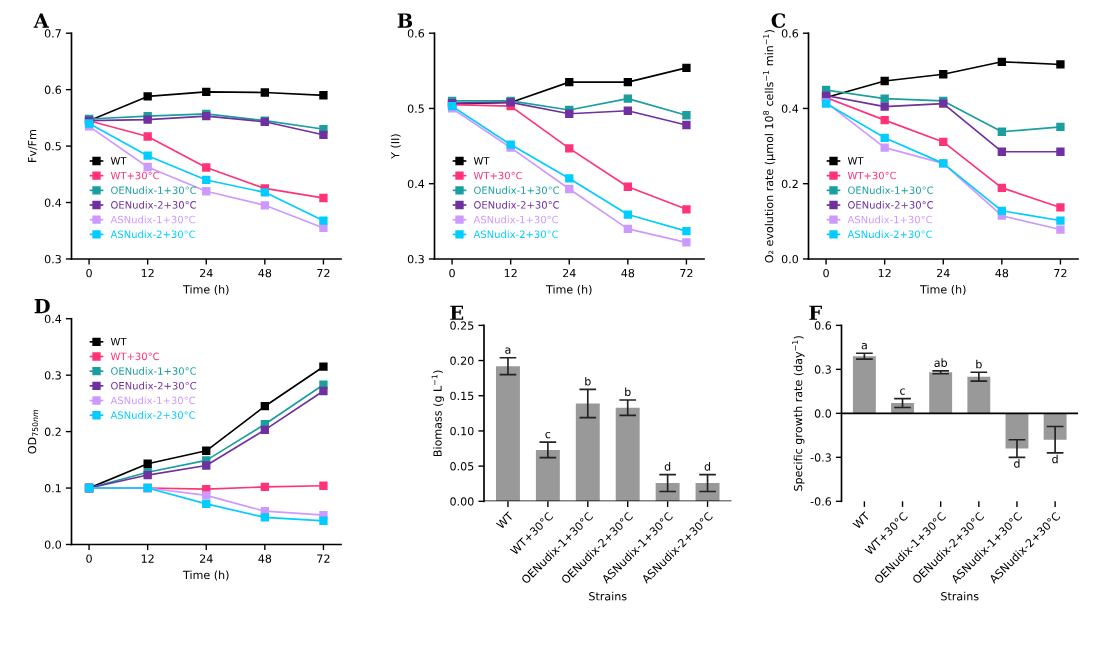 The image size is (1100, 664). I want to click on chart-title: F, so click(815, 312).